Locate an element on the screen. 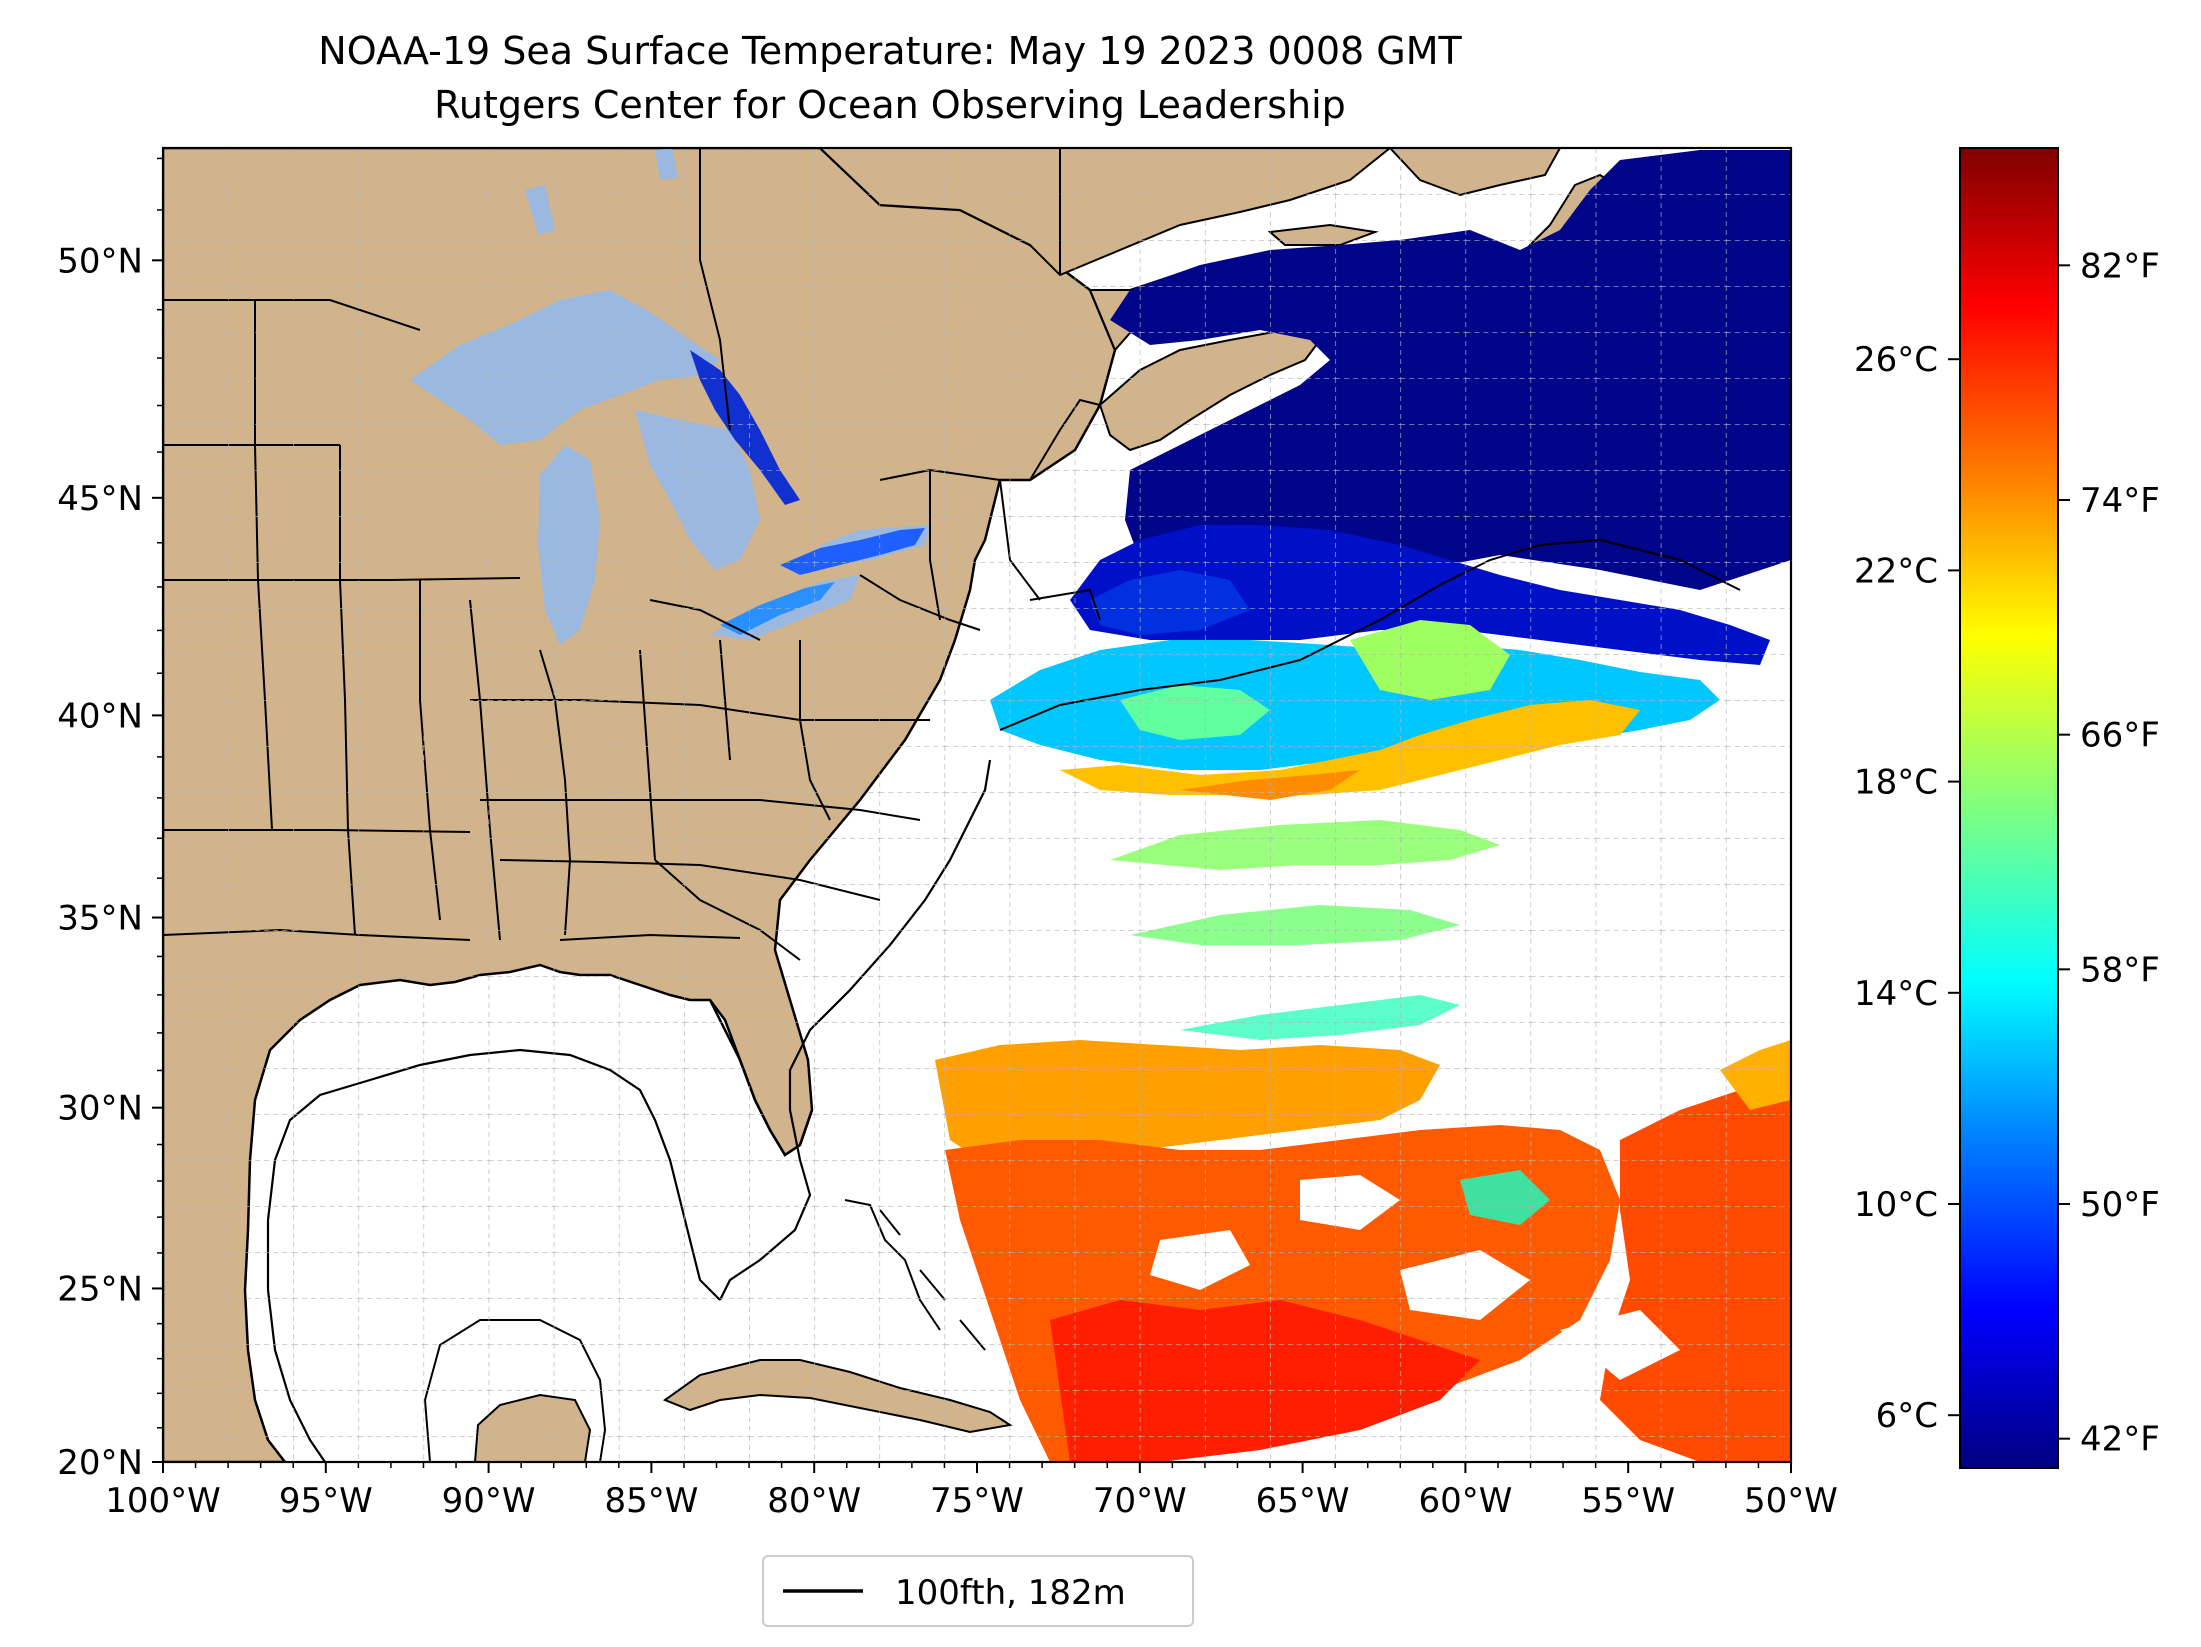 This screenshot has width=2201, height=1647. colorbar-gradient is located at coordinates (2009, 808).